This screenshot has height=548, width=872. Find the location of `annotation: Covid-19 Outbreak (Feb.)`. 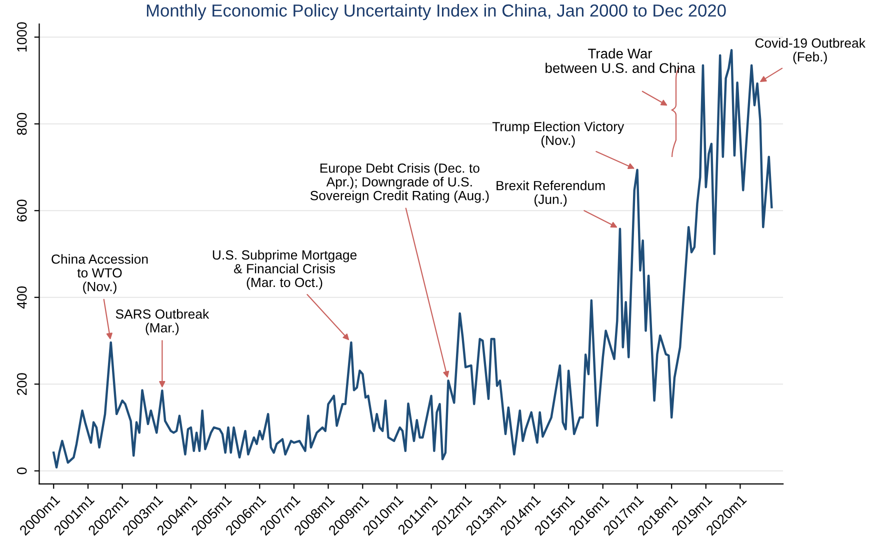

annotation: Covid-19 Outbreak (Feb.) is located at coordinates (810, 51).